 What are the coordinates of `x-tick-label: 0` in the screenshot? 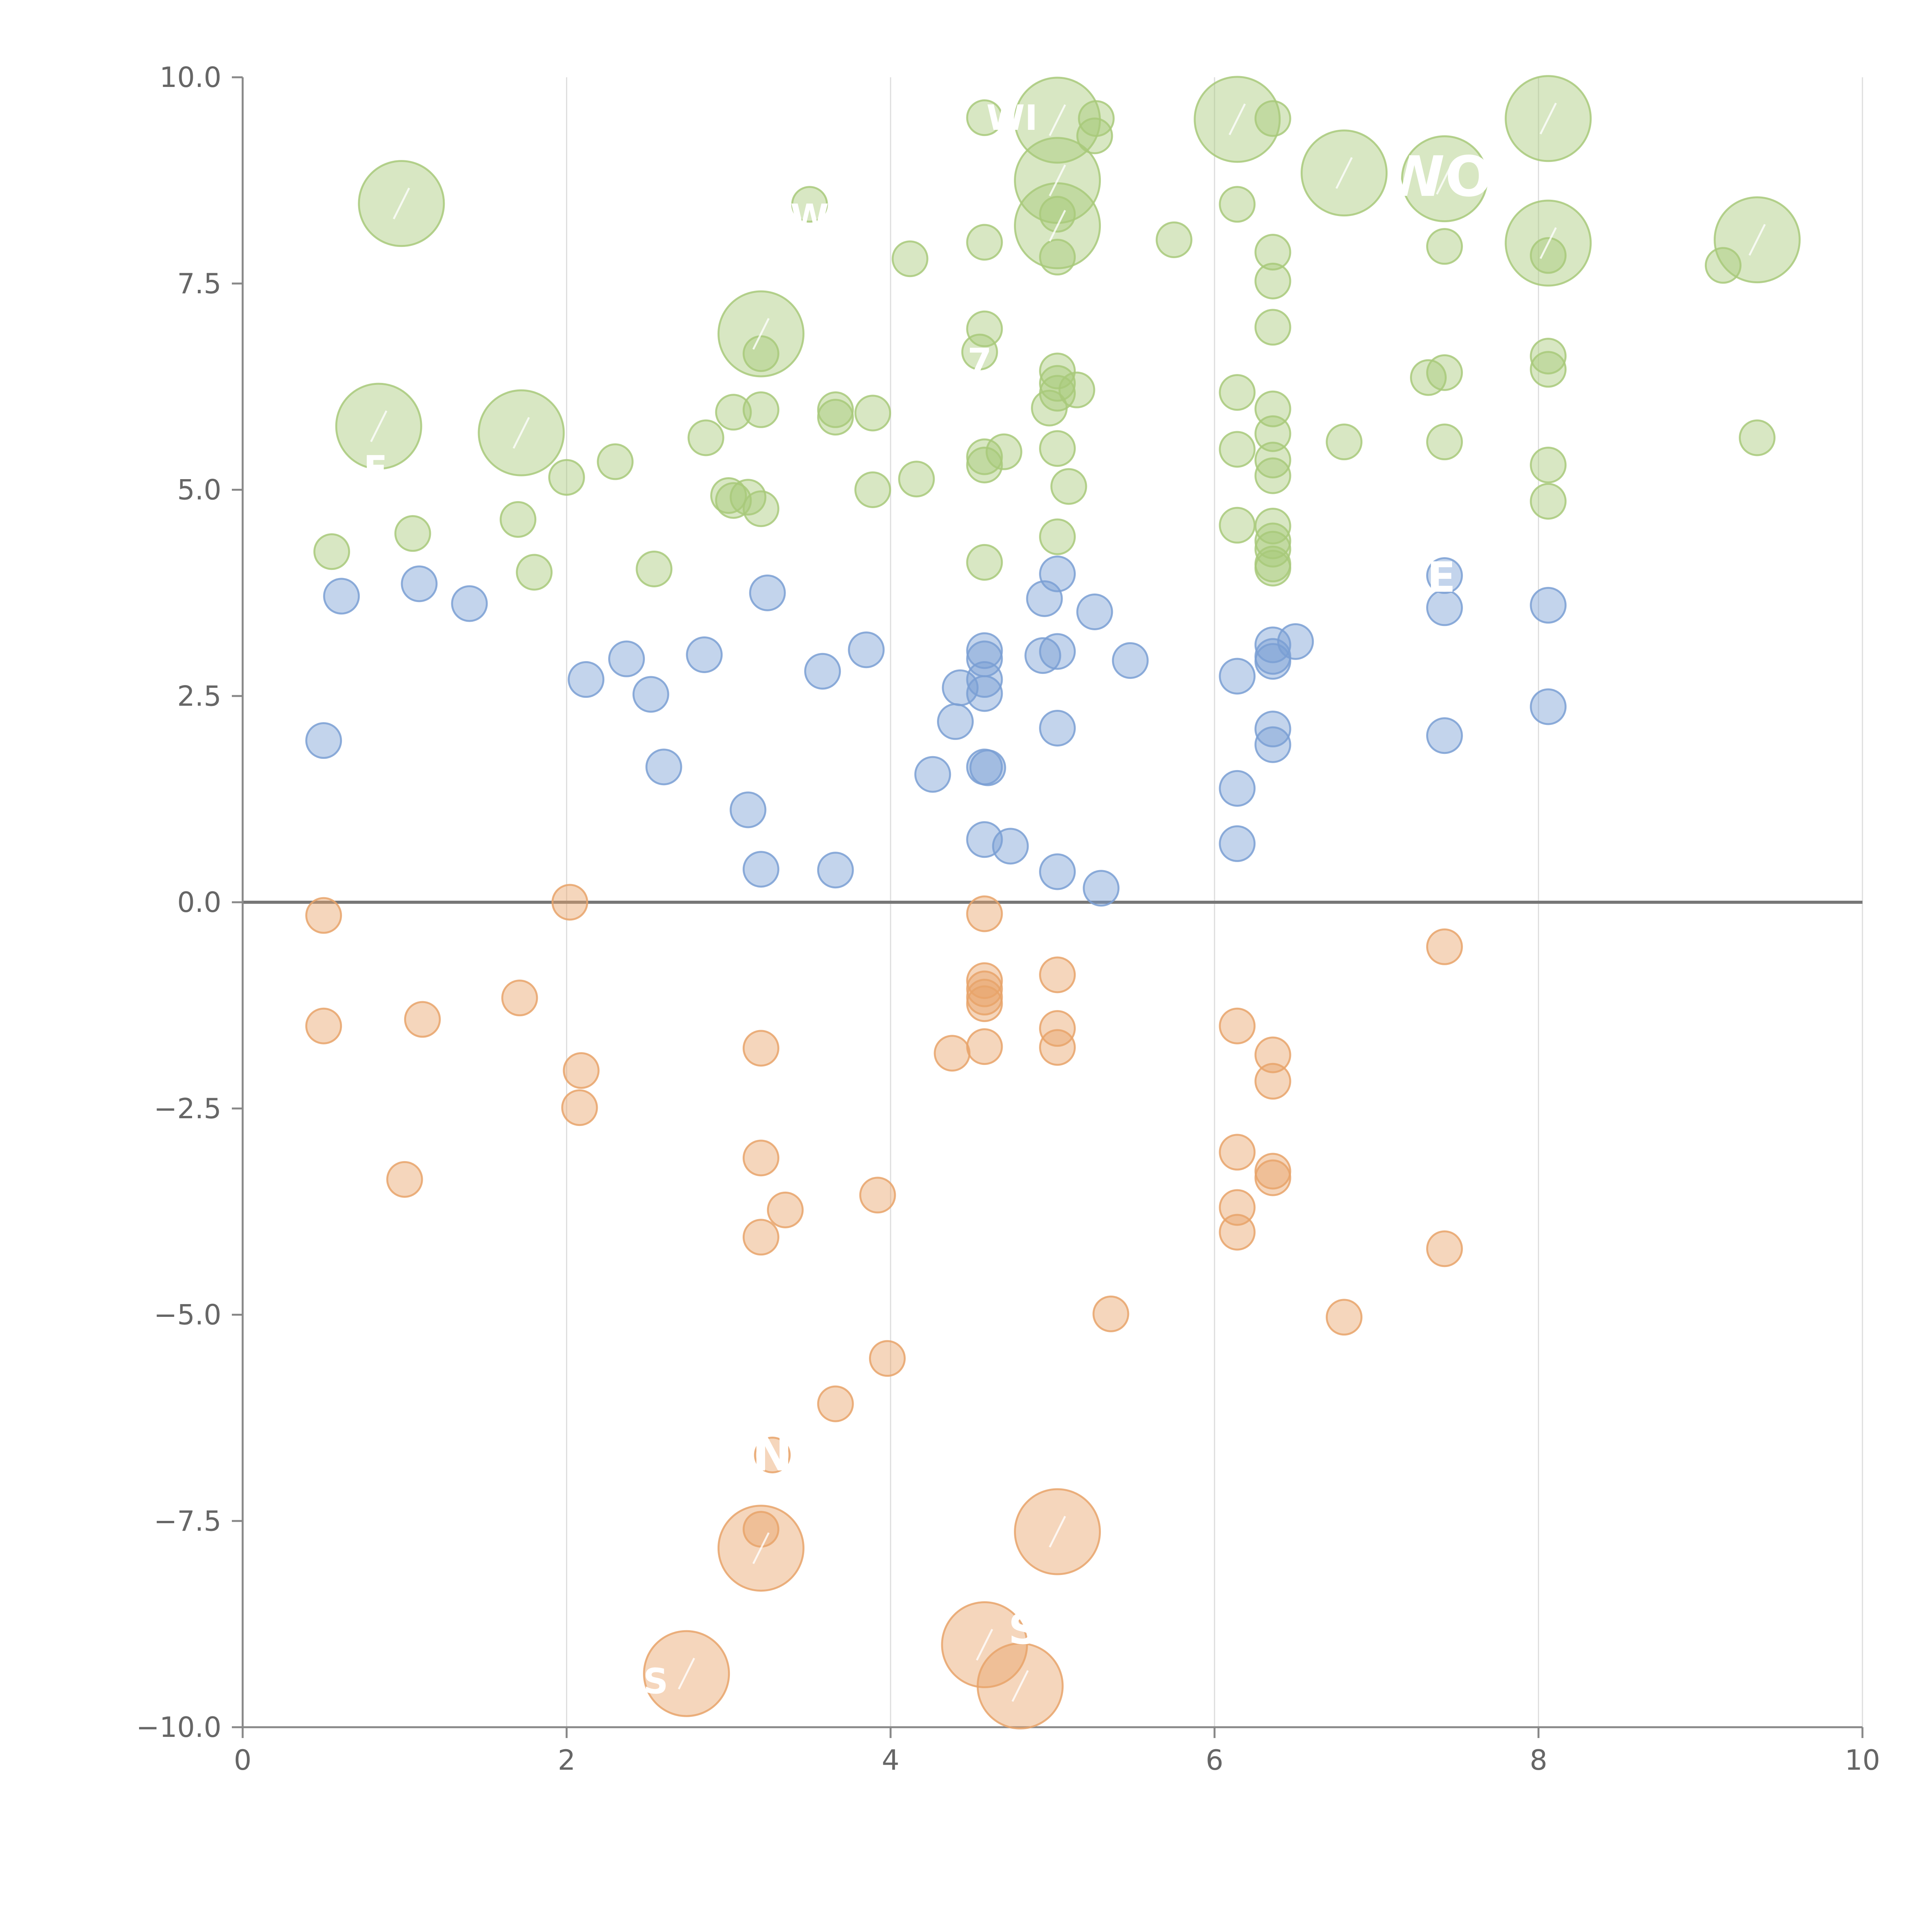 It's located at (243, 1760).